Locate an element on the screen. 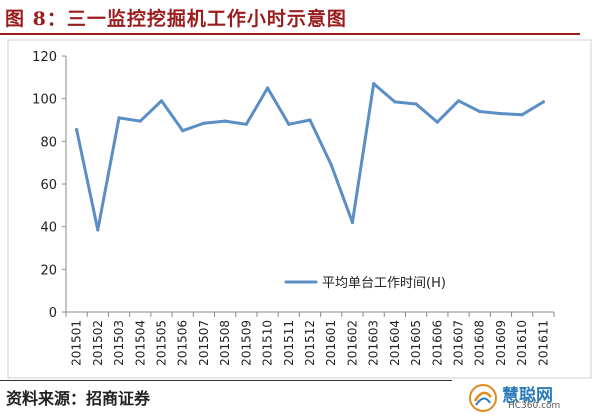 This screenshot has width=600, height=418. x-tick-label: 201602 is located at coordinates (352, 343).